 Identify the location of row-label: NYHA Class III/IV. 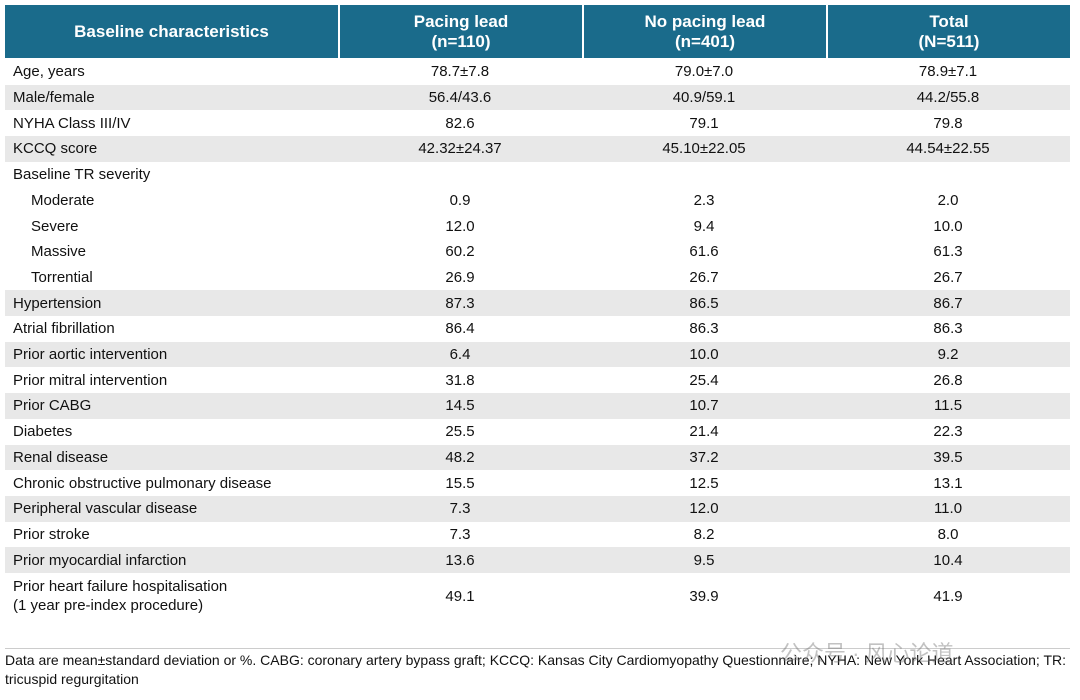
(72, 123).